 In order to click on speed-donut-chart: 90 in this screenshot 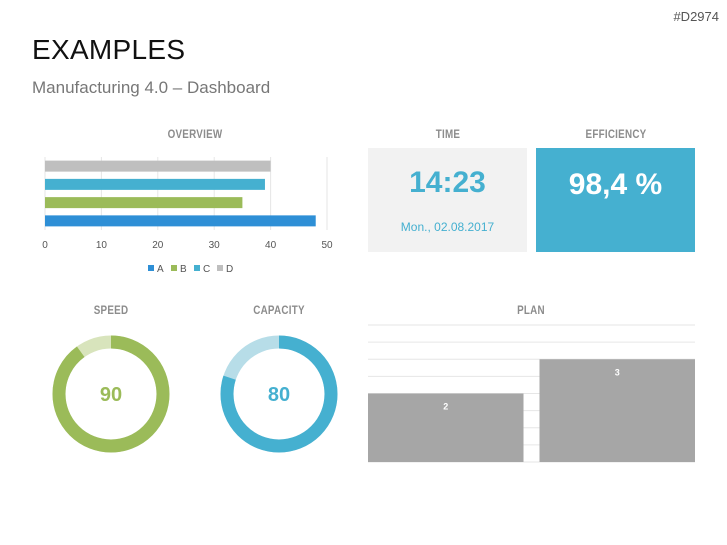, I will do `click(111, 394)`.